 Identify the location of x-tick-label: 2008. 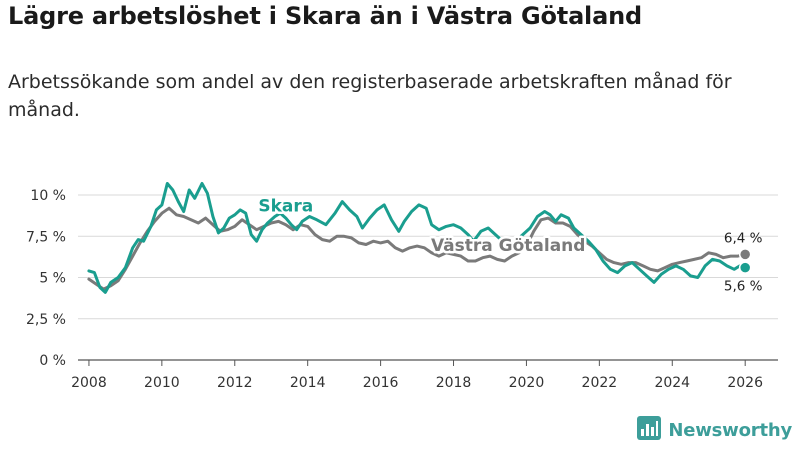
(89, 383).